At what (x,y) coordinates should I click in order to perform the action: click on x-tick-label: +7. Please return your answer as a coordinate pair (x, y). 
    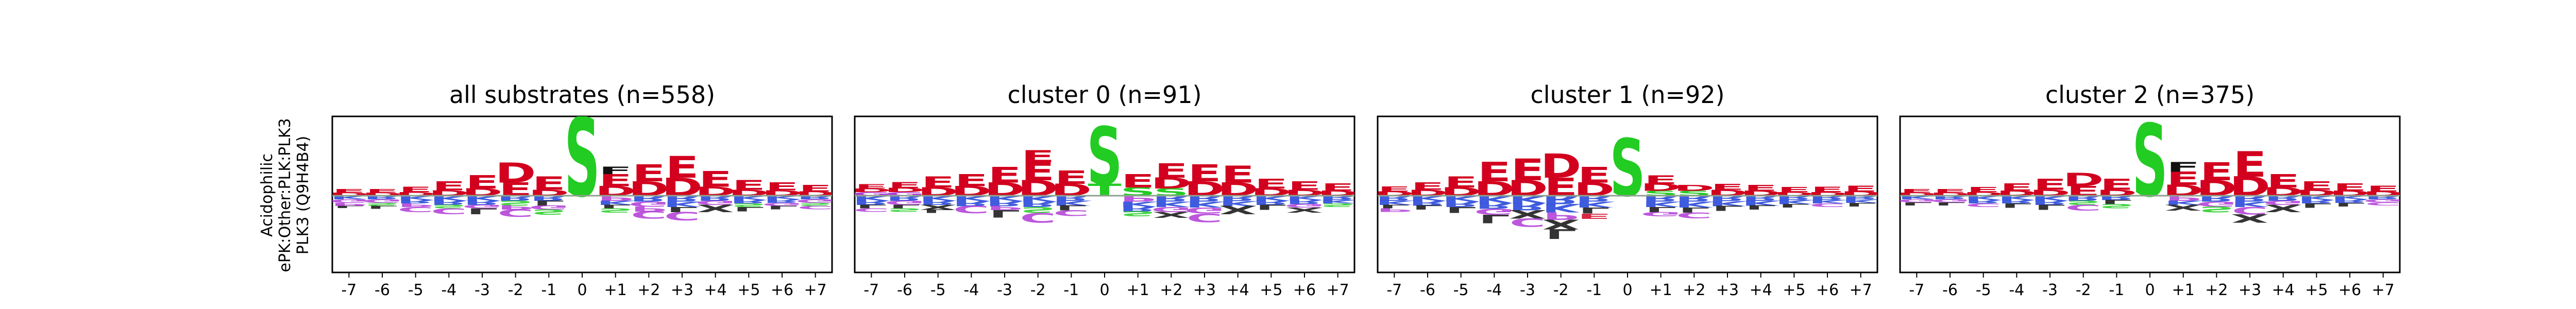
    Looking at the image, I should click on (815, 290).